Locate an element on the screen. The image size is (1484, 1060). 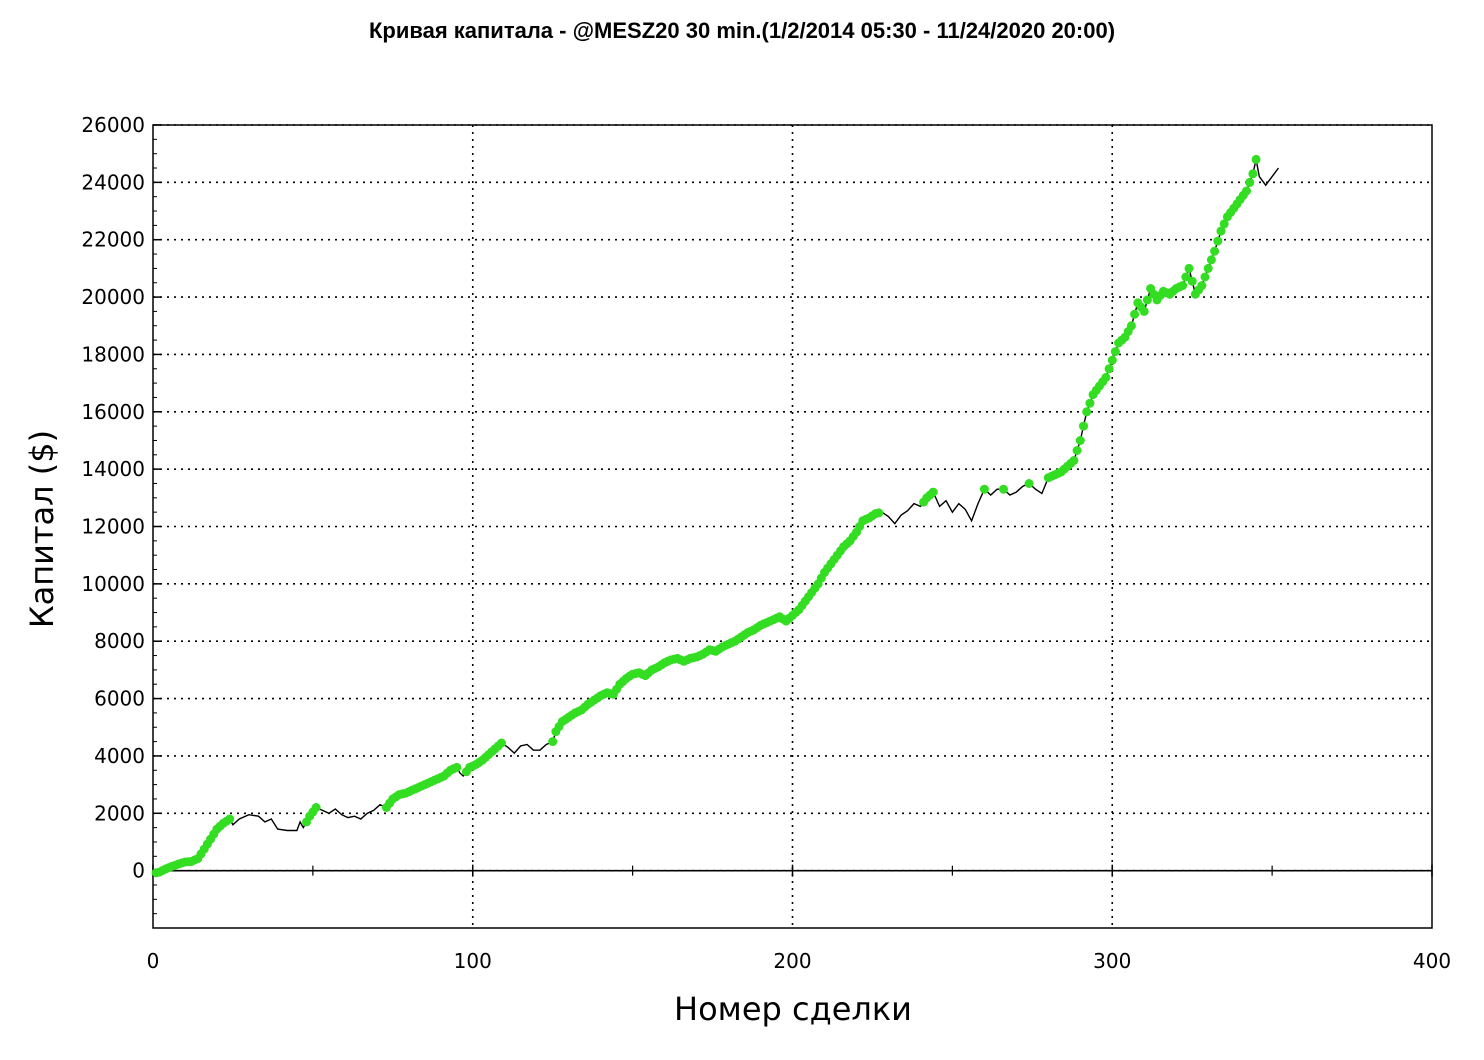
y-tick-label: 18000 is located at coordinates (113, 354).